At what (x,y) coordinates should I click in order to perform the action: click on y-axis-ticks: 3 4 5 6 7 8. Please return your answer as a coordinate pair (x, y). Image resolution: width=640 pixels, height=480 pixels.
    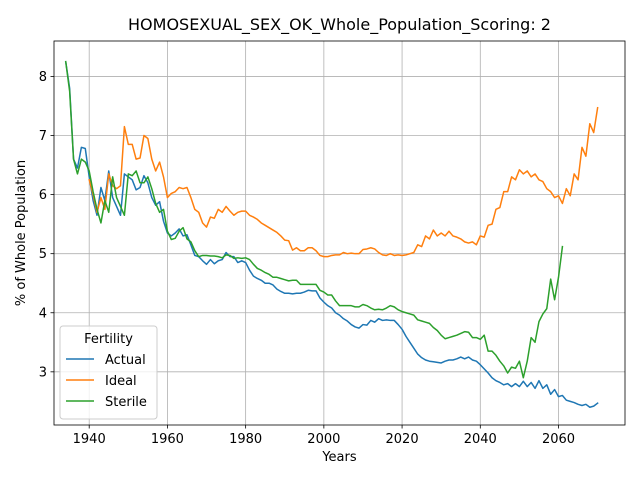
    Looking at the image, I should click on (46, 225).